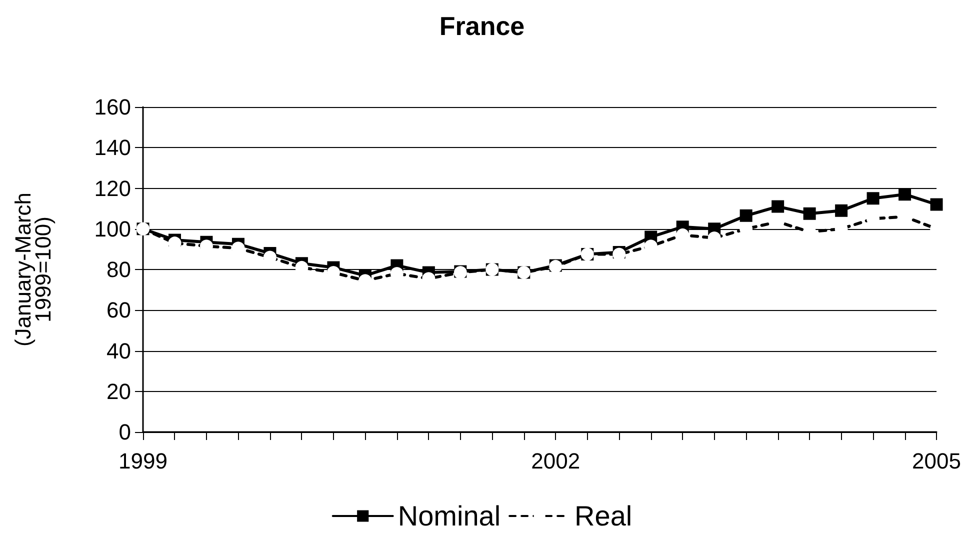  Describe the element at coordinates (555, 461) in the screenshot. I see `x-tick-label: 2002` at that location.